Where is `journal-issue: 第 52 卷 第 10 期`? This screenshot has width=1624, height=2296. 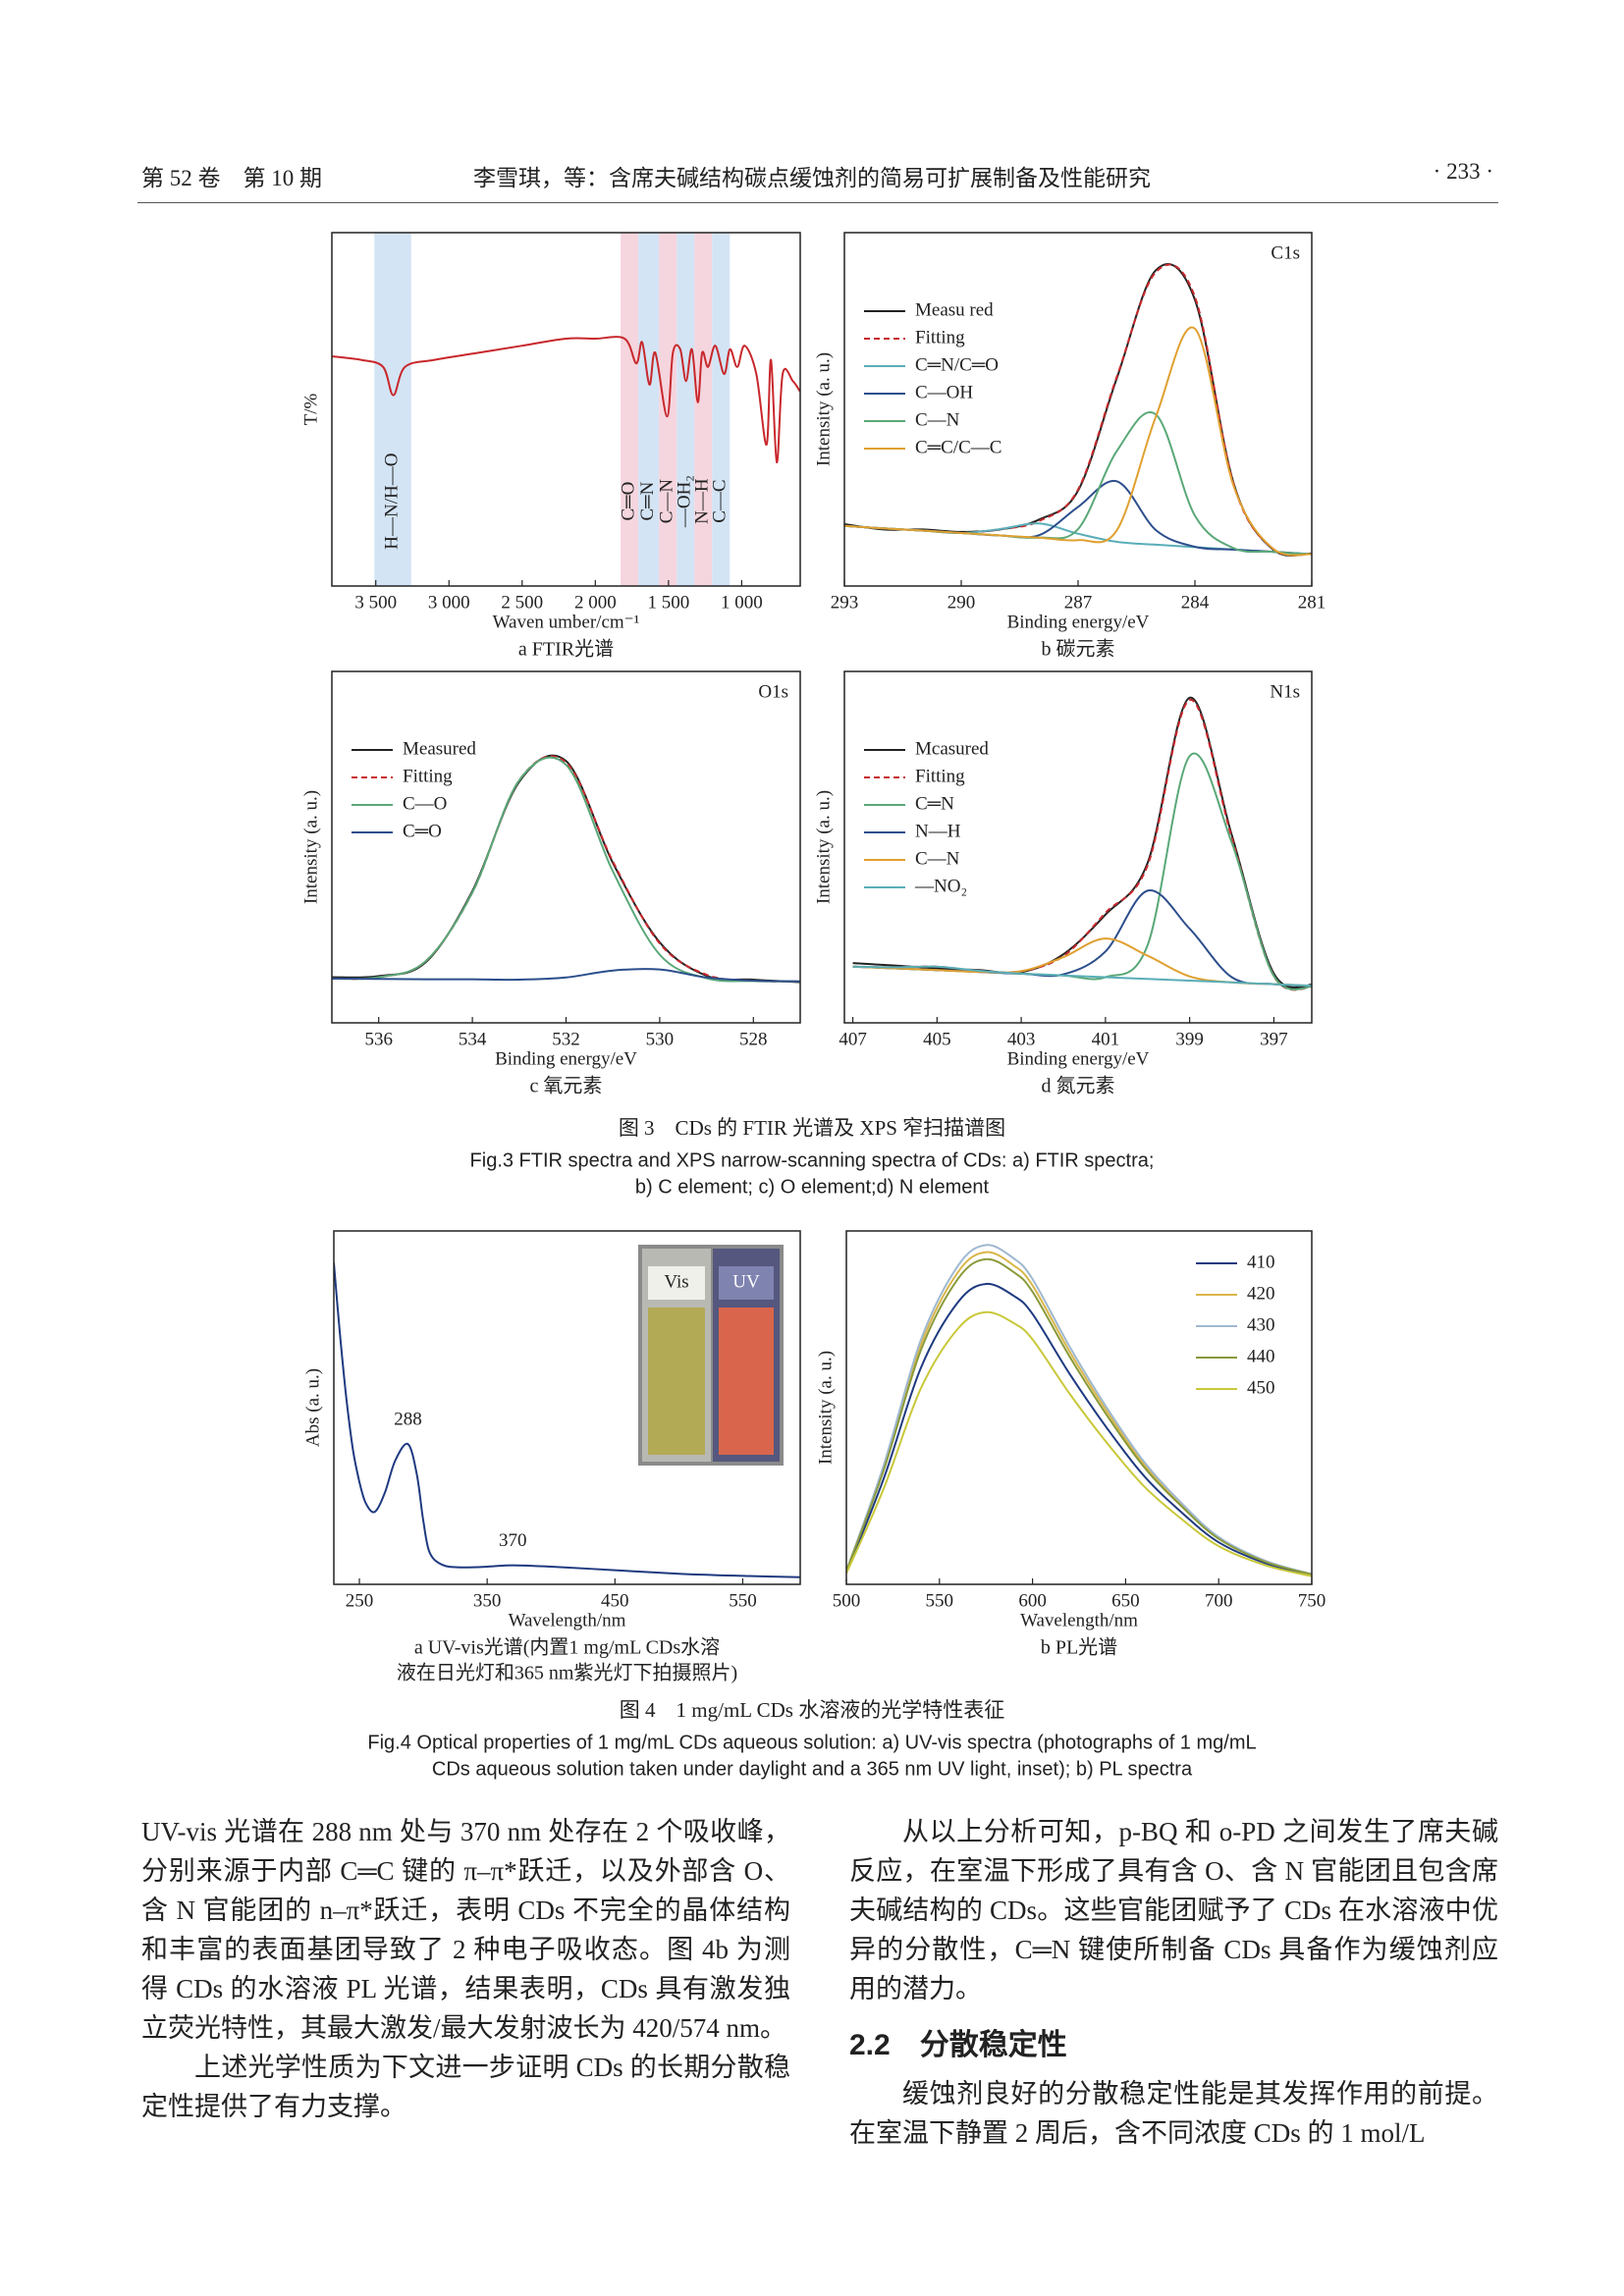
journal-issue: 第 52 卷 第 10 期 is located at coordinates (231, 178).